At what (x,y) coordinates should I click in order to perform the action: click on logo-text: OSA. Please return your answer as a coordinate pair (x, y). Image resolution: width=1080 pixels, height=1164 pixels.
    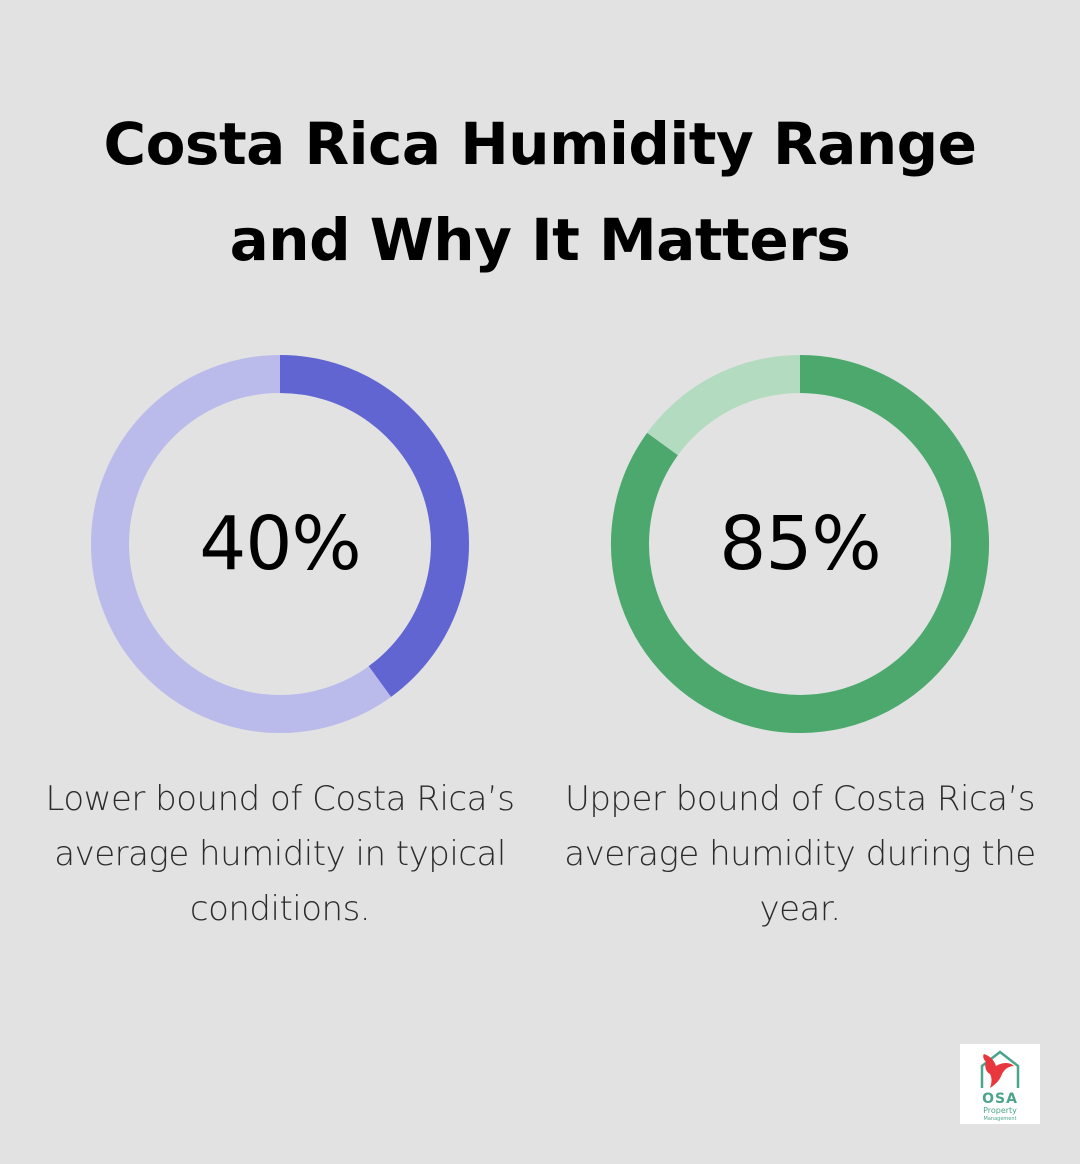
    Looking at the image, I should click on (1000, 1099).